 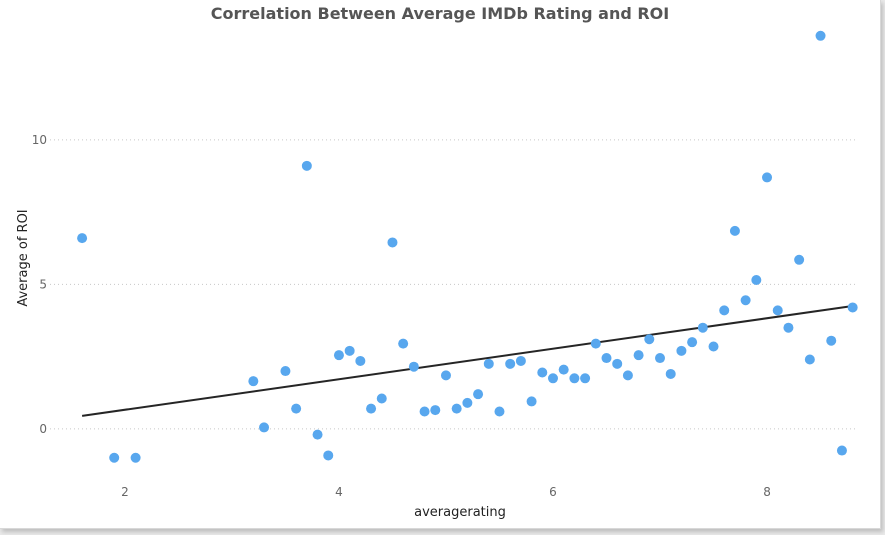 I want to click on y-tick-label: 5, so click(x=43, y=284).